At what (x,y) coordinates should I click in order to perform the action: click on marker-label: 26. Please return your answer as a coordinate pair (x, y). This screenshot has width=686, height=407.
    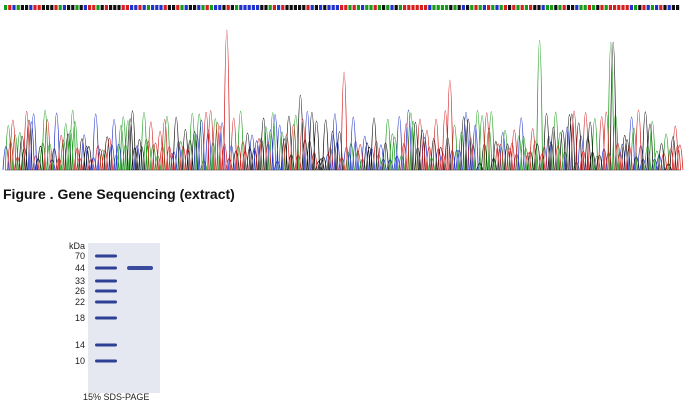
    Looking at the image, I should click on (80, 291).